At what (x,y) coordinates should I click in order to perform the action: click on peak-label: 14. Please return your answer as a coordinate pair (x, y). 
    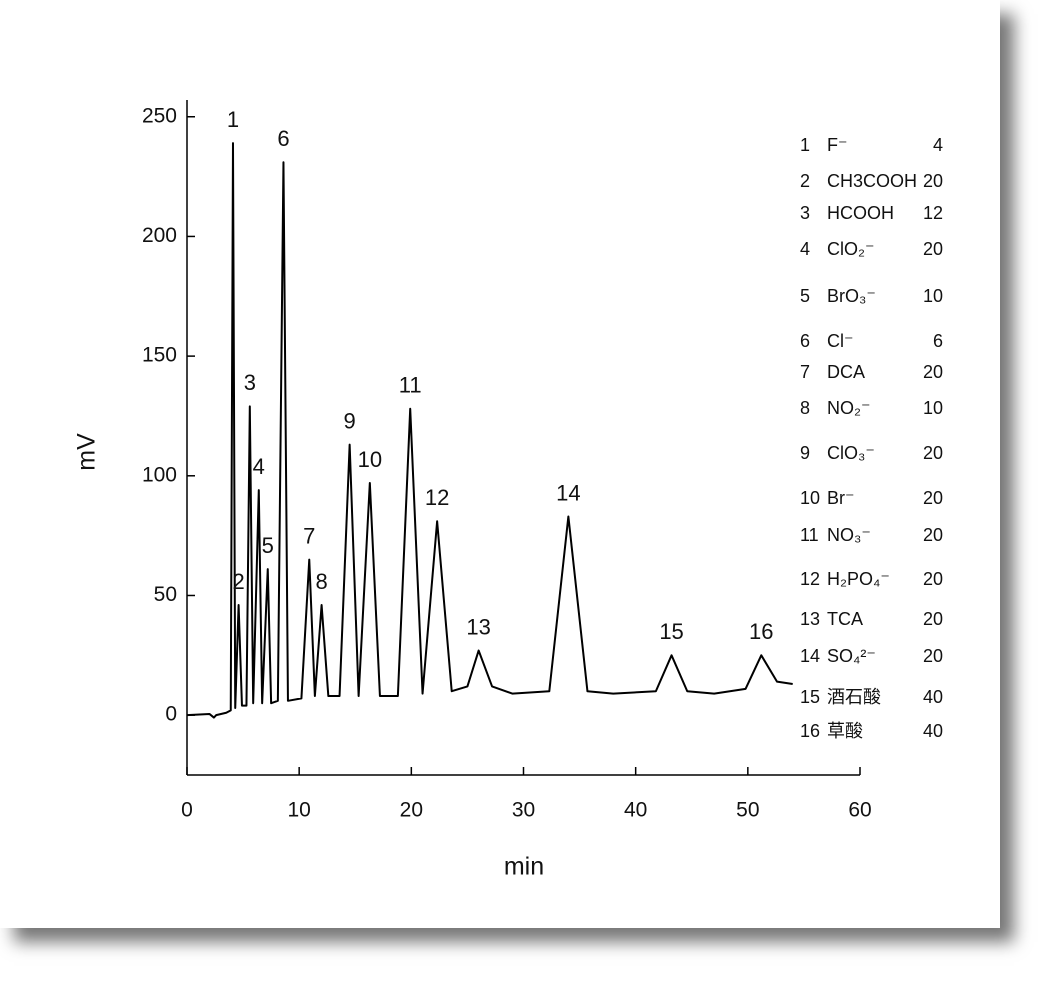
    Looking at the image, I should click on (568, 492).